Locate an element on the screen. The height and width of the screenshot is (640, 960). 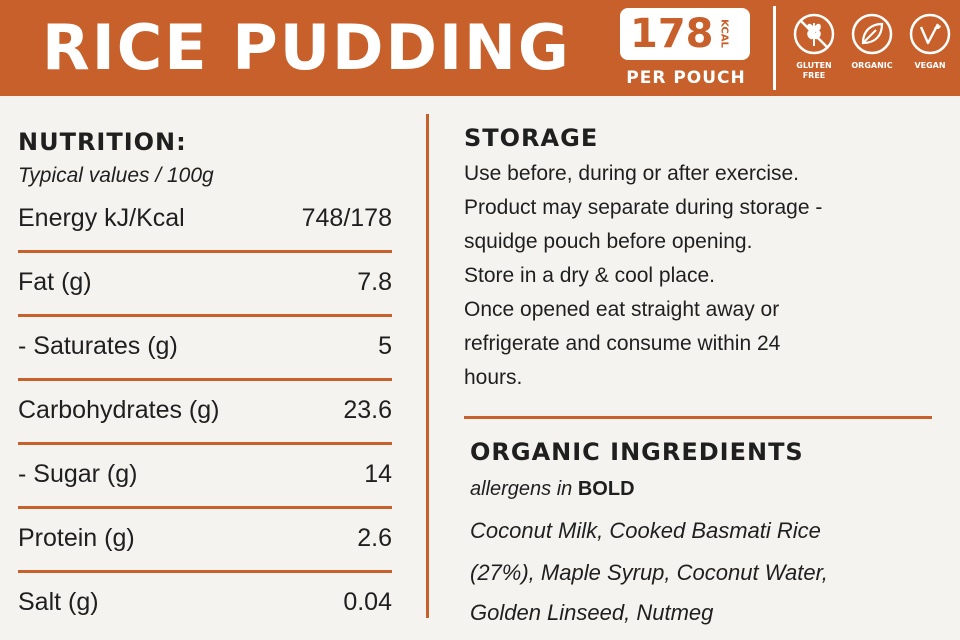
badge-gluten-free: GLUTEN FREE is located at coordinates (814, 46).